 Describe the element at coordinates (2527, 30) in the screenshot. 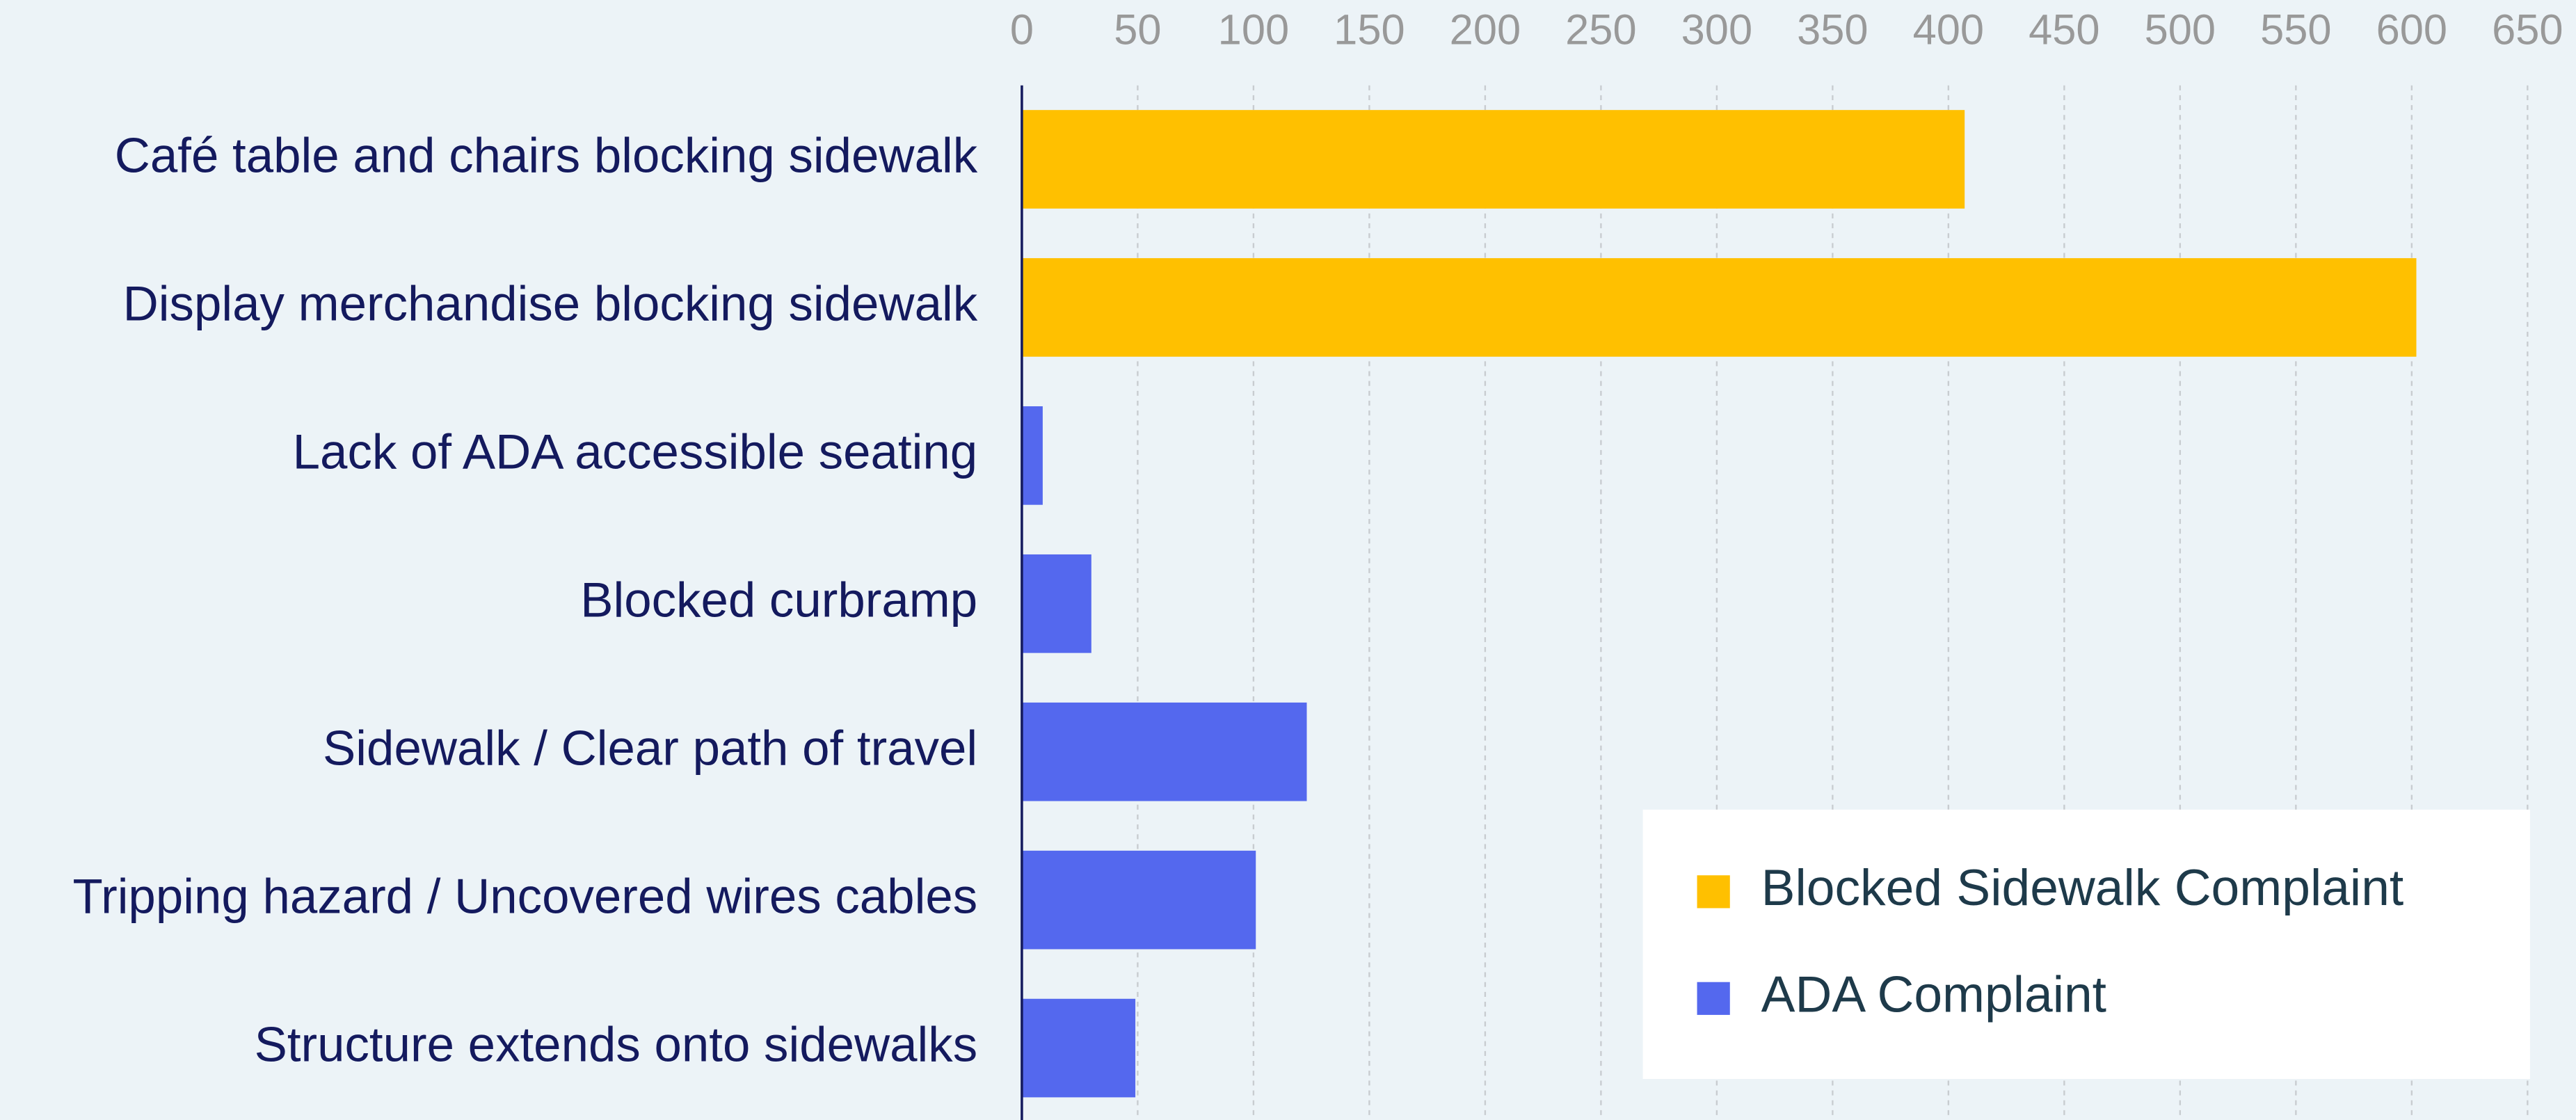

I see `x-tick-label: 650` at that location.